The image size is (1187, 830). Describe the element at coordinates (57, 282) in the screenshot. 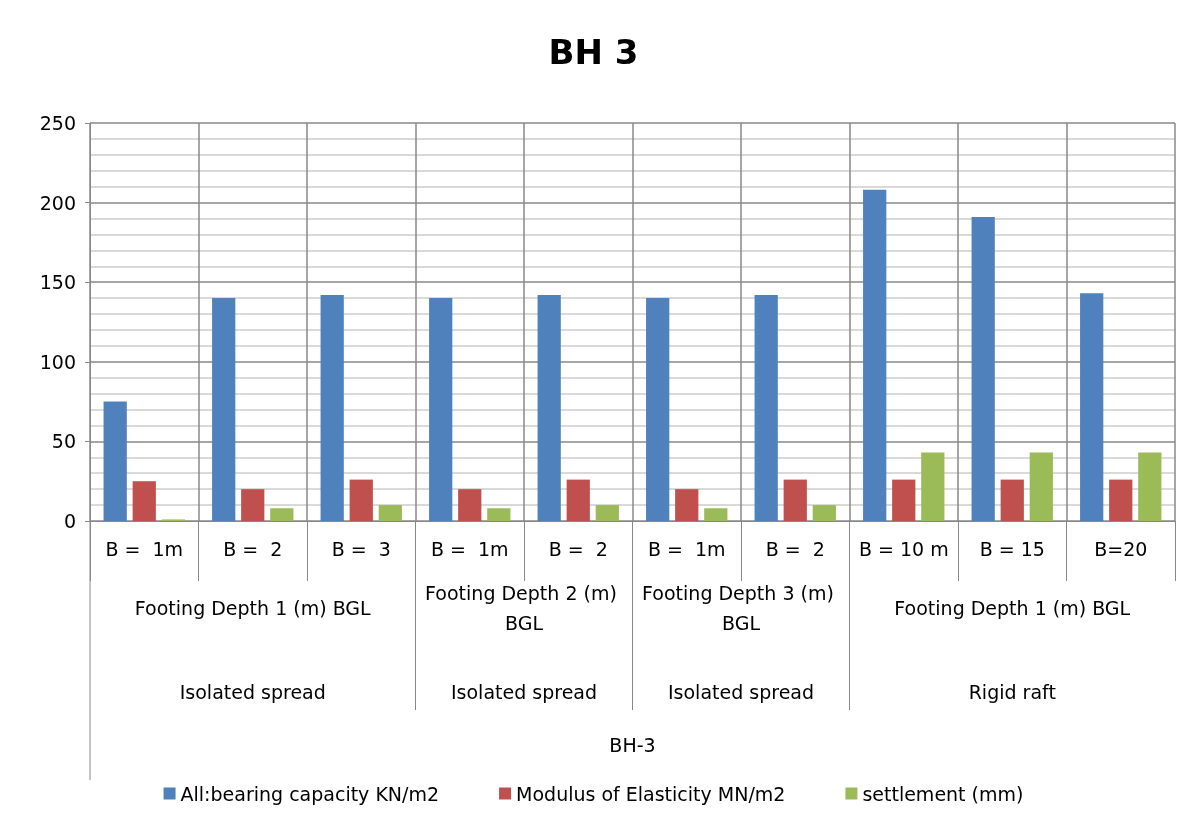

I see `y-tick-label: 150` at that location.